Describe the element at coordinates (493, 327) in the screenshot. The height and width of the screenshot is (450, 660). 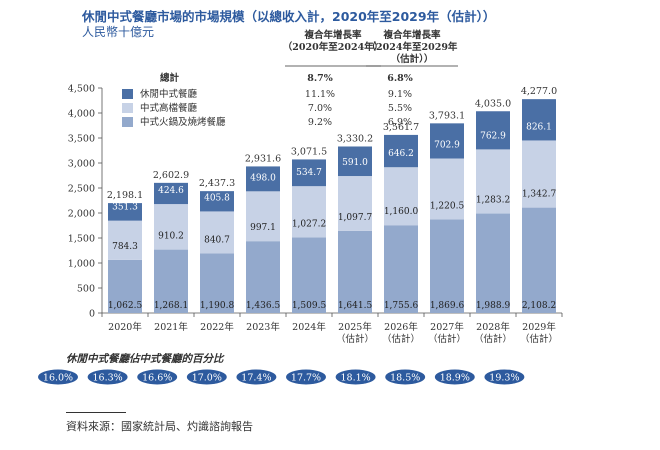
I see `x-tick-label: 2028年` at that location.